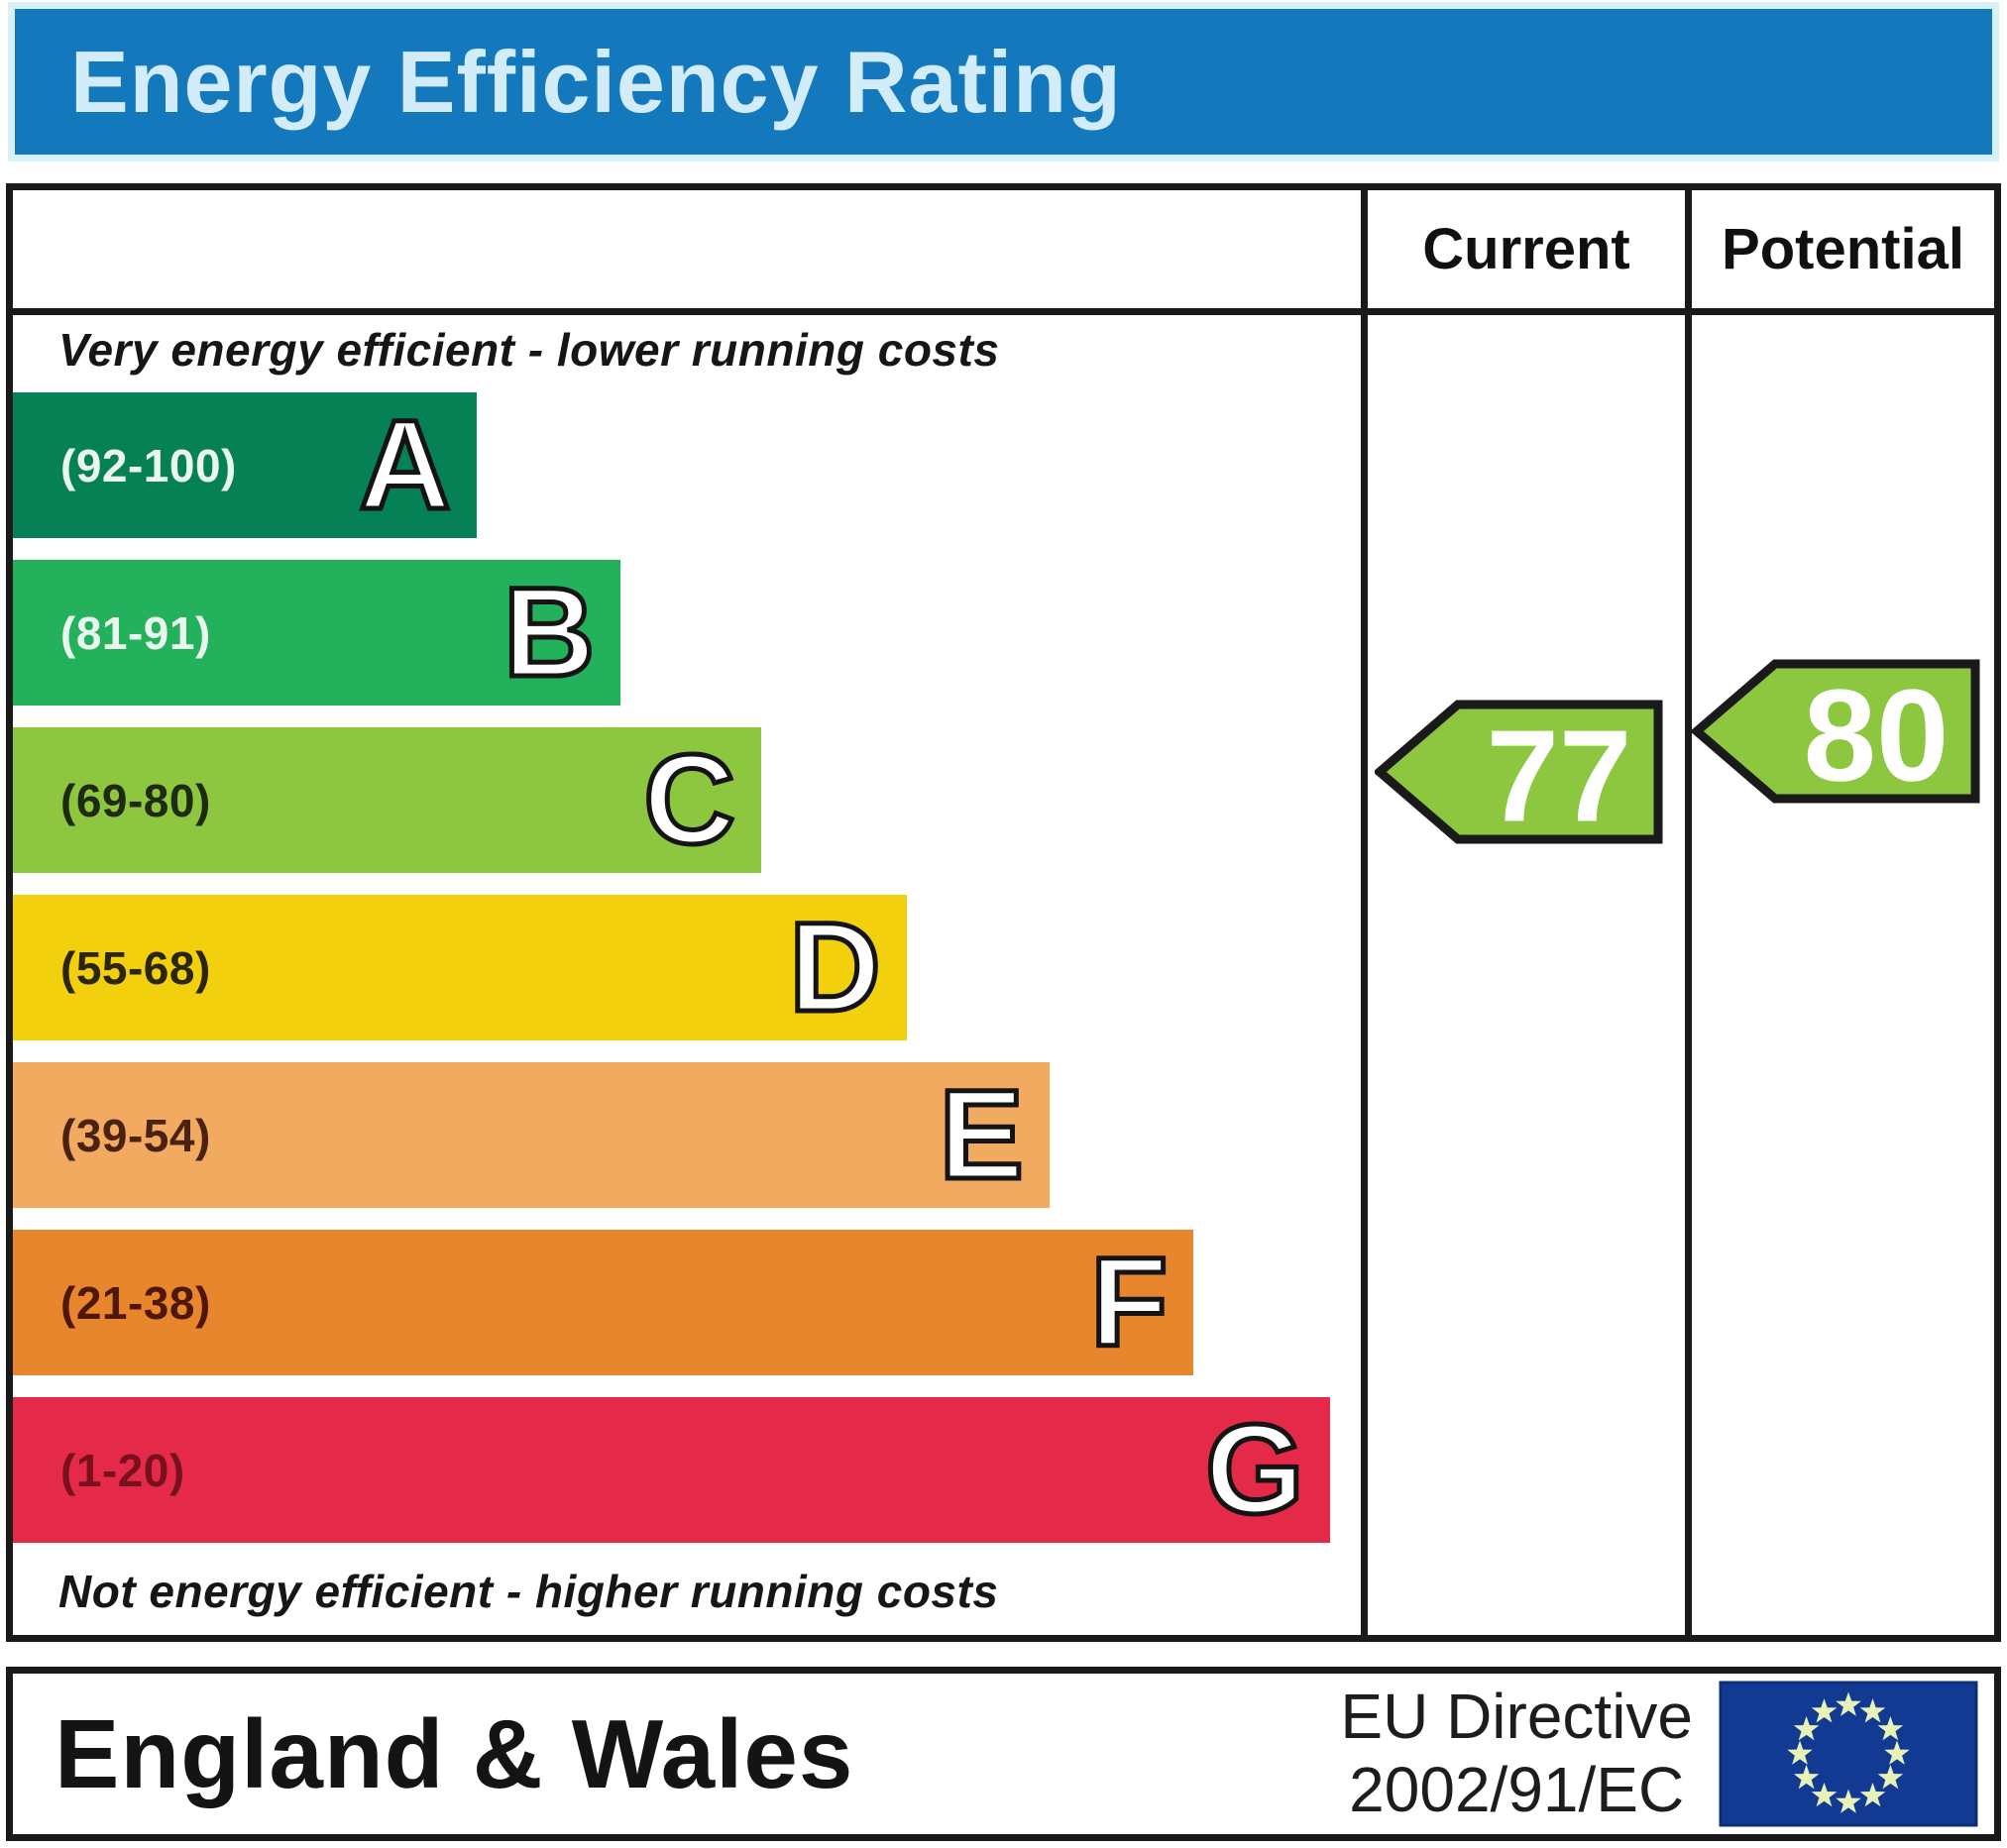 This screenshot has height=1848, width=2007. What do you see at coordinates (982, 1135) in the screenshot?
I see `band-e-letter: E` at bounding box center [982, 1135].